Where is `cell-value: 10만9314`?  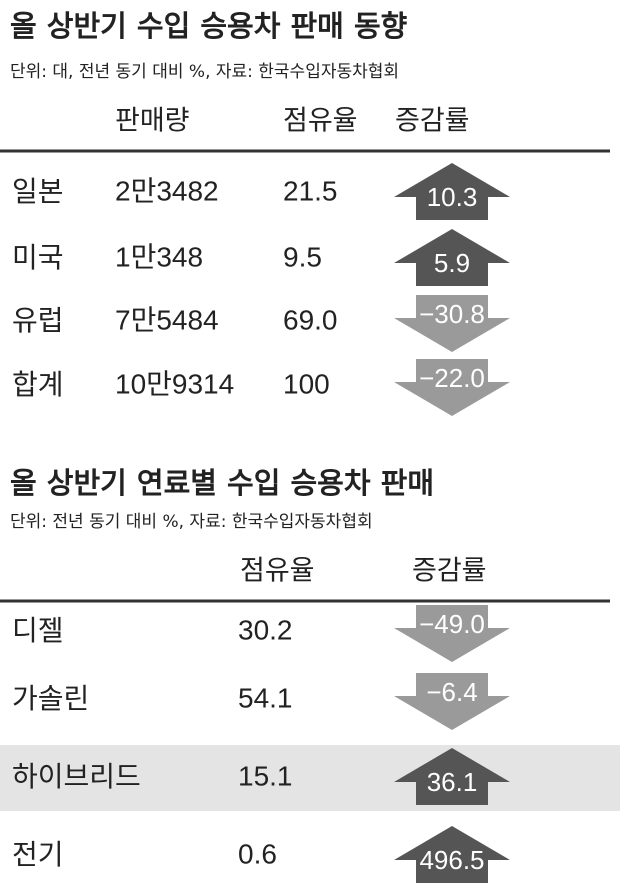
cell-value: 10만9314 is located at coordinates (174, 383).